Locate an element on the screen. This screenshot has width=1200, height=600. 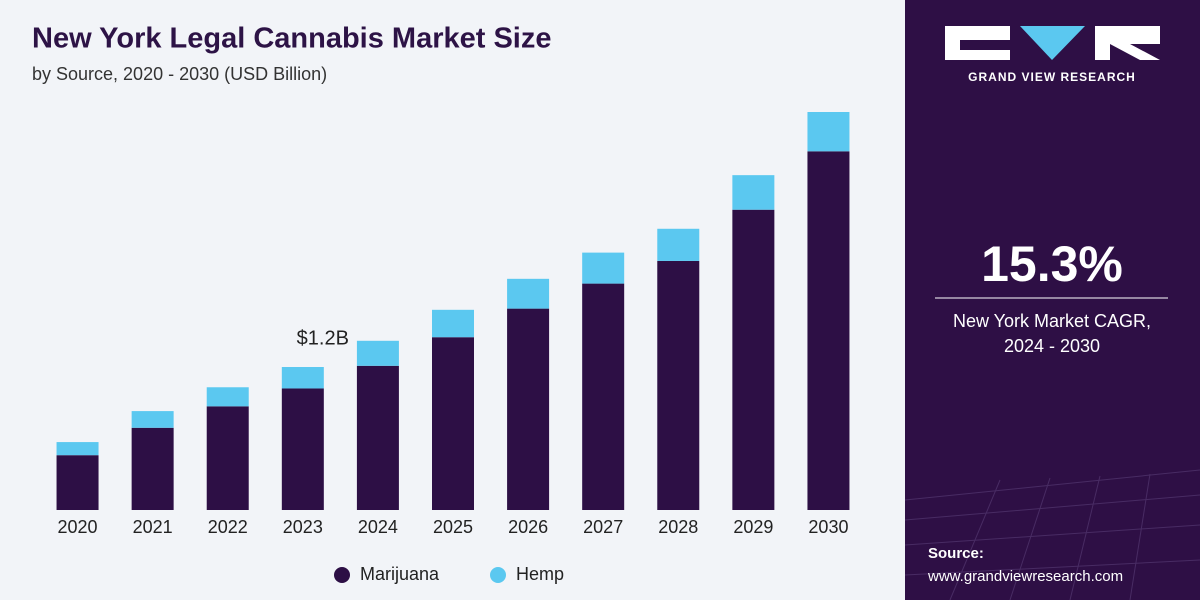
brand-name: GRAND VIEW RESEARCH is located at coordinates (1052, 77).